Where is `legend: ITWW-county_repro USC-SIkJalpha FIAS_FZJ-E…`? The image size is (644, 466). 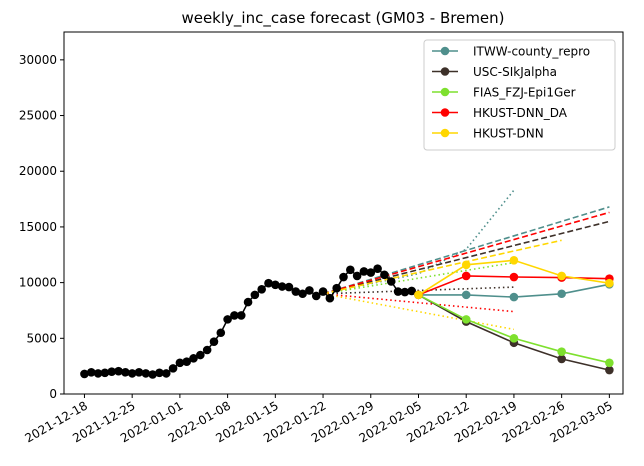 legend: ITWW-county_repro USC-SIkJalpha FIAS_FZJ-E… is located at coordinates (519, 95).